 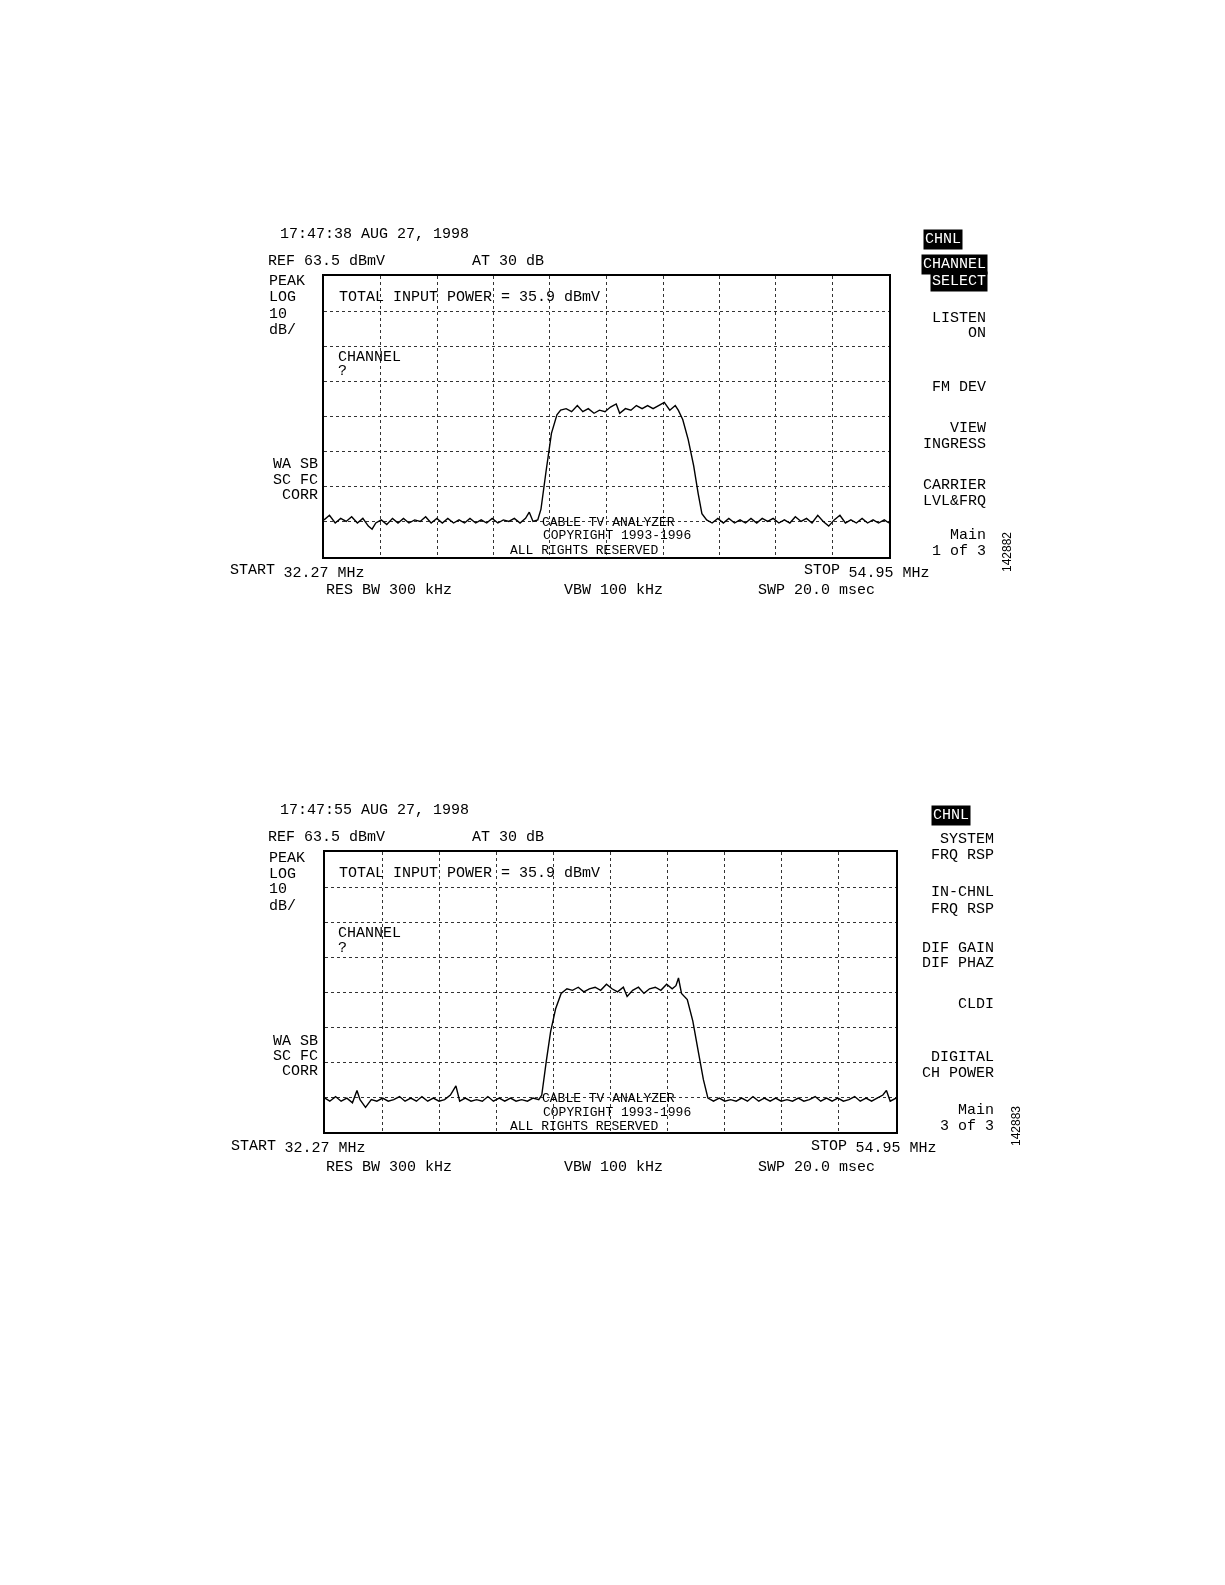 I want to click on text: 142882, so click(x=1007, y=551).